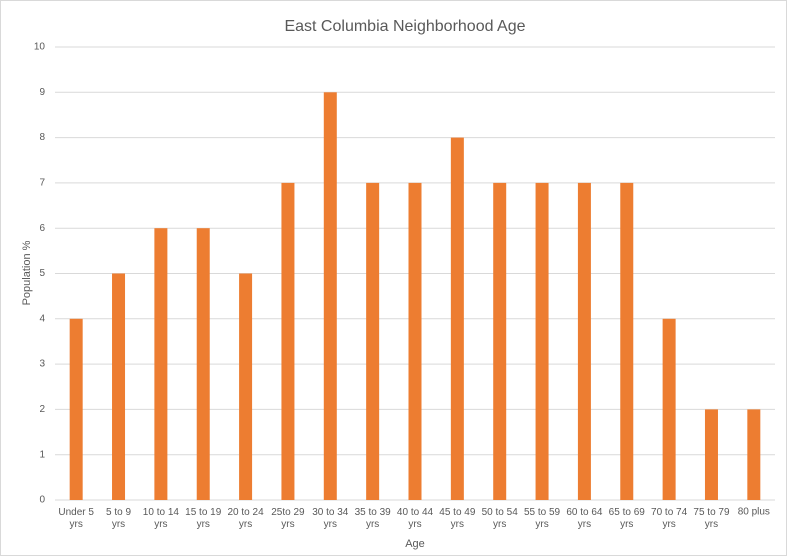 This screenshot has width=787, height=556. Describe the element at coordinates (42, 183) in the screenshot. I see `y-tick-label: 7` at that location.